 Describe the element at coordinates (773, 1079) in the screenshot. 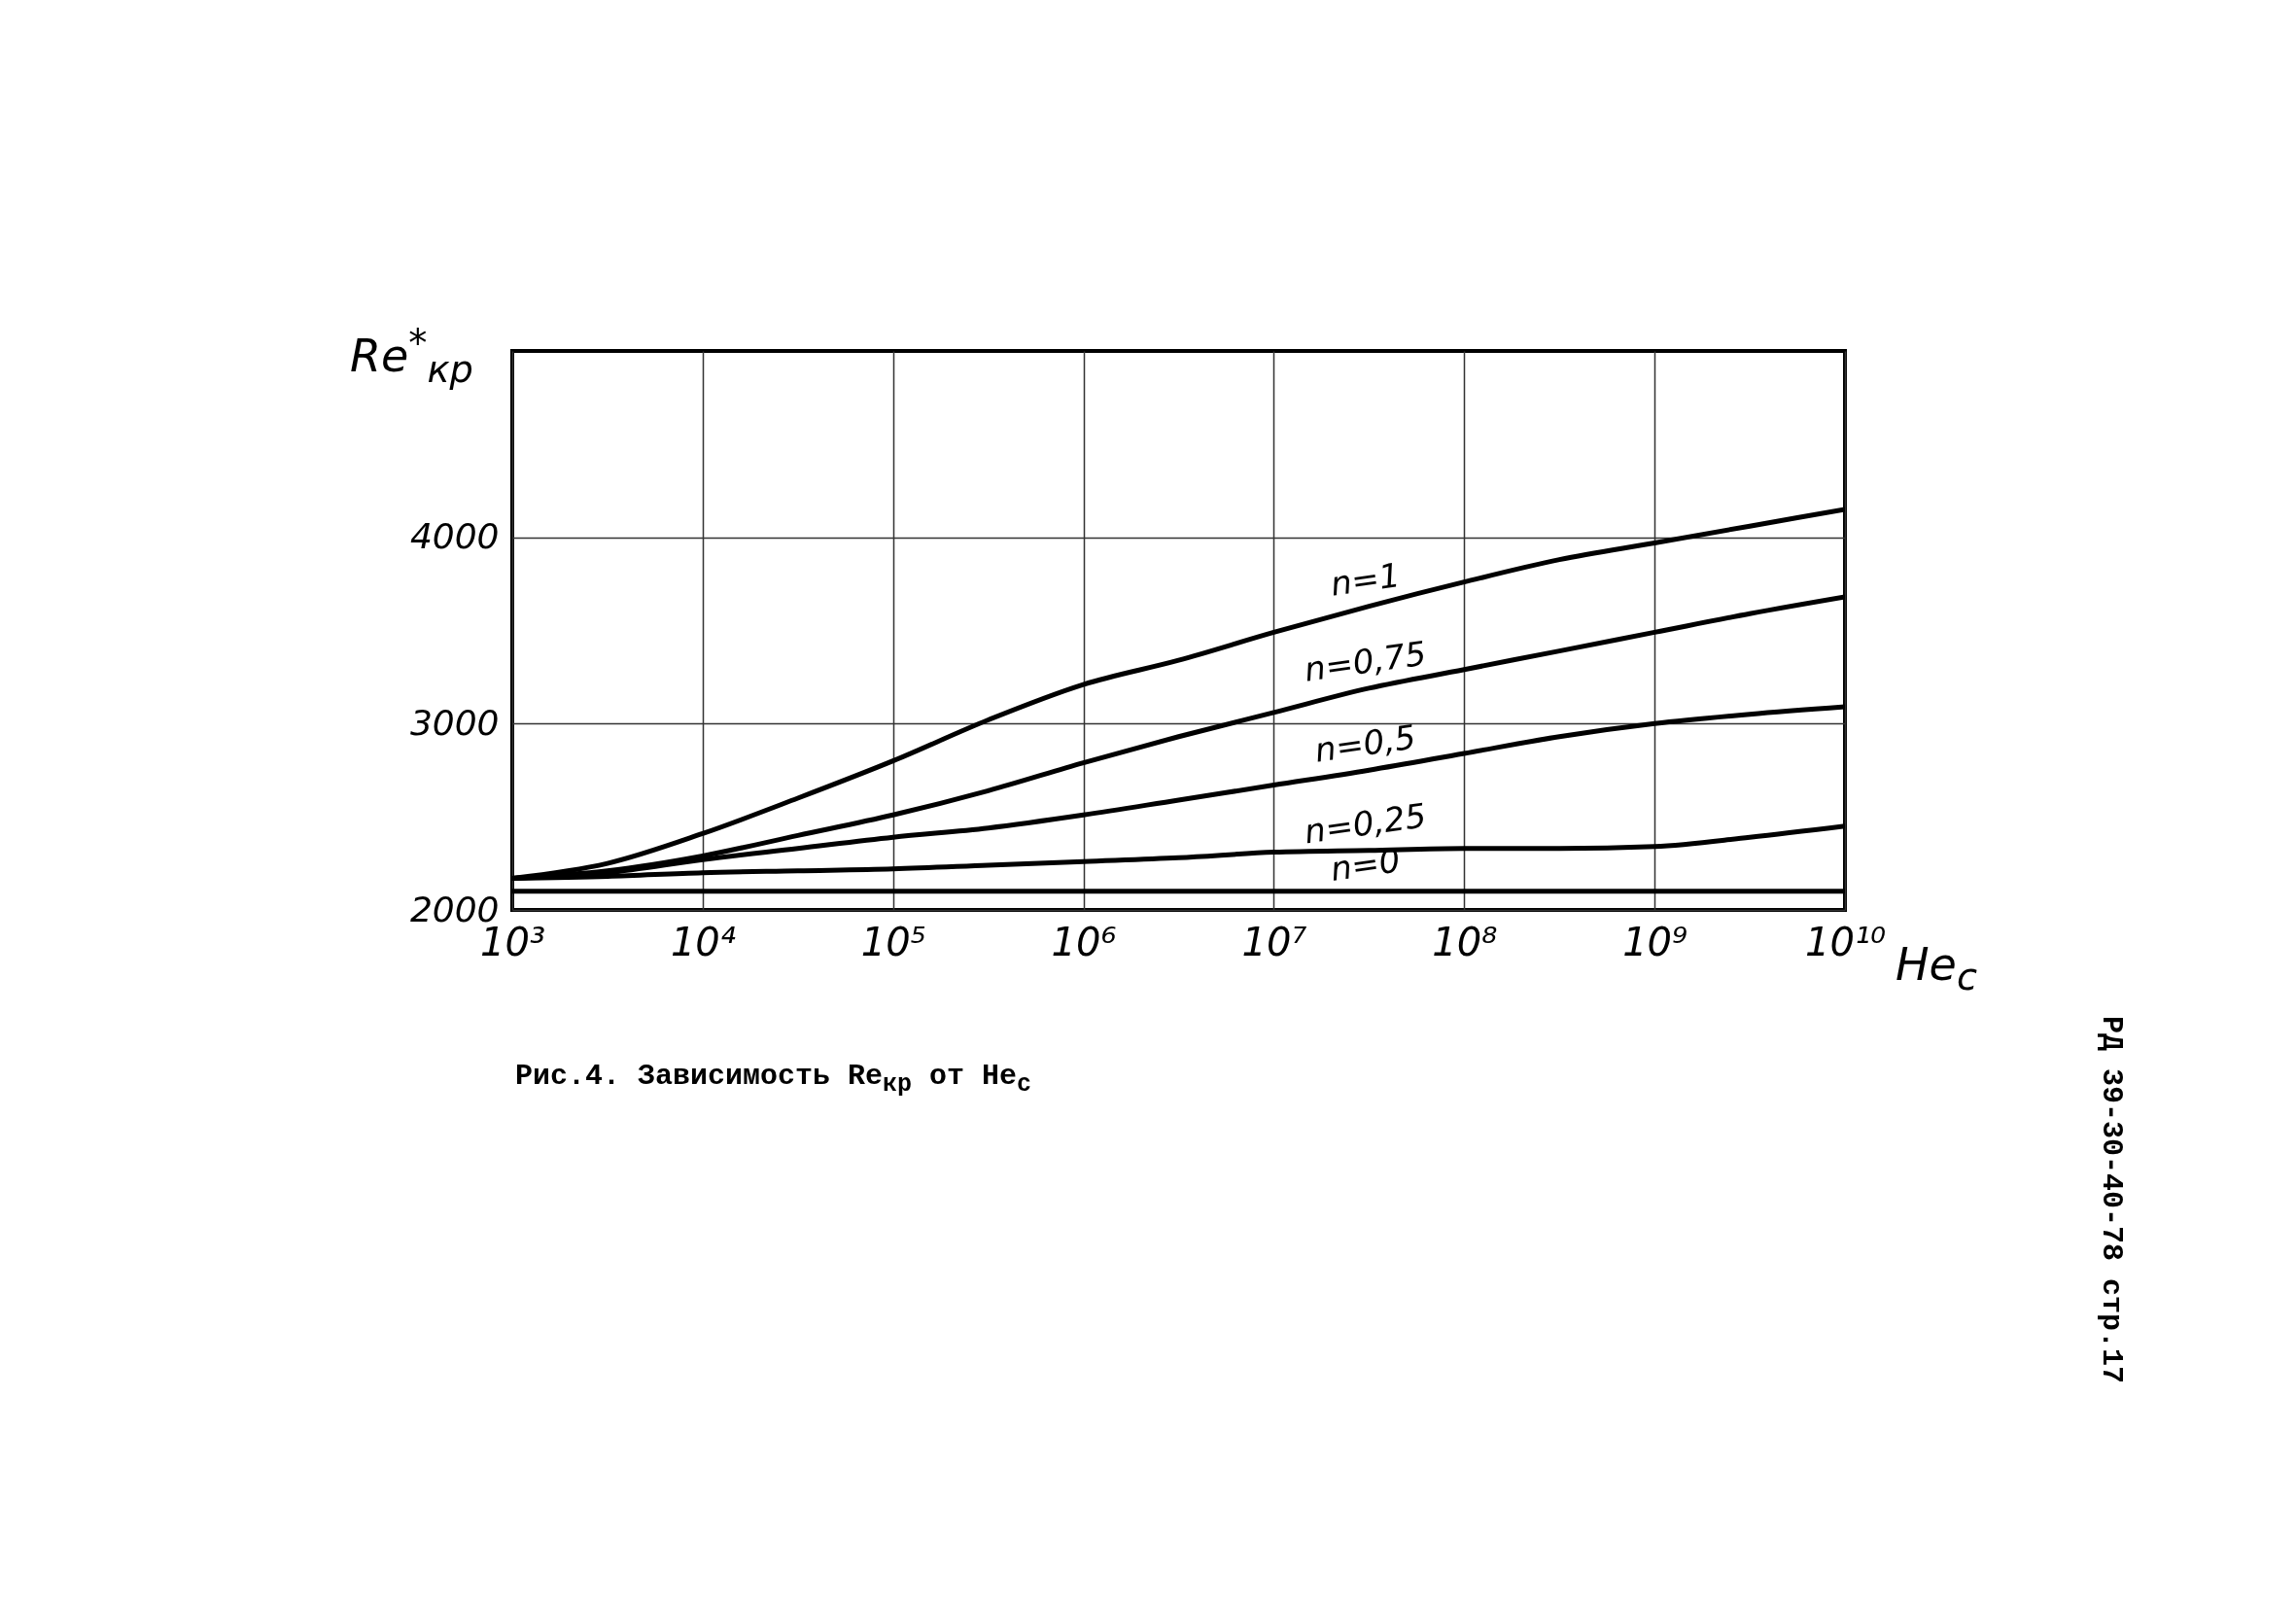

I see `text: Рис.4. Зависимость Re$_{кр}$ от He$_{с}$` at that location.